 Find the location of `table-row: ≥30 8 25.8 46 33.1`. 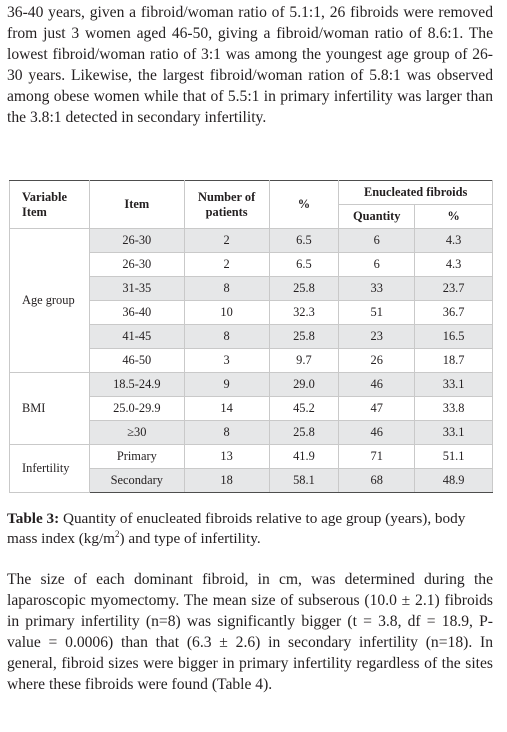

table-row: ≥30 8 25.8 46 33.1 is located at coordinates (251, 432).